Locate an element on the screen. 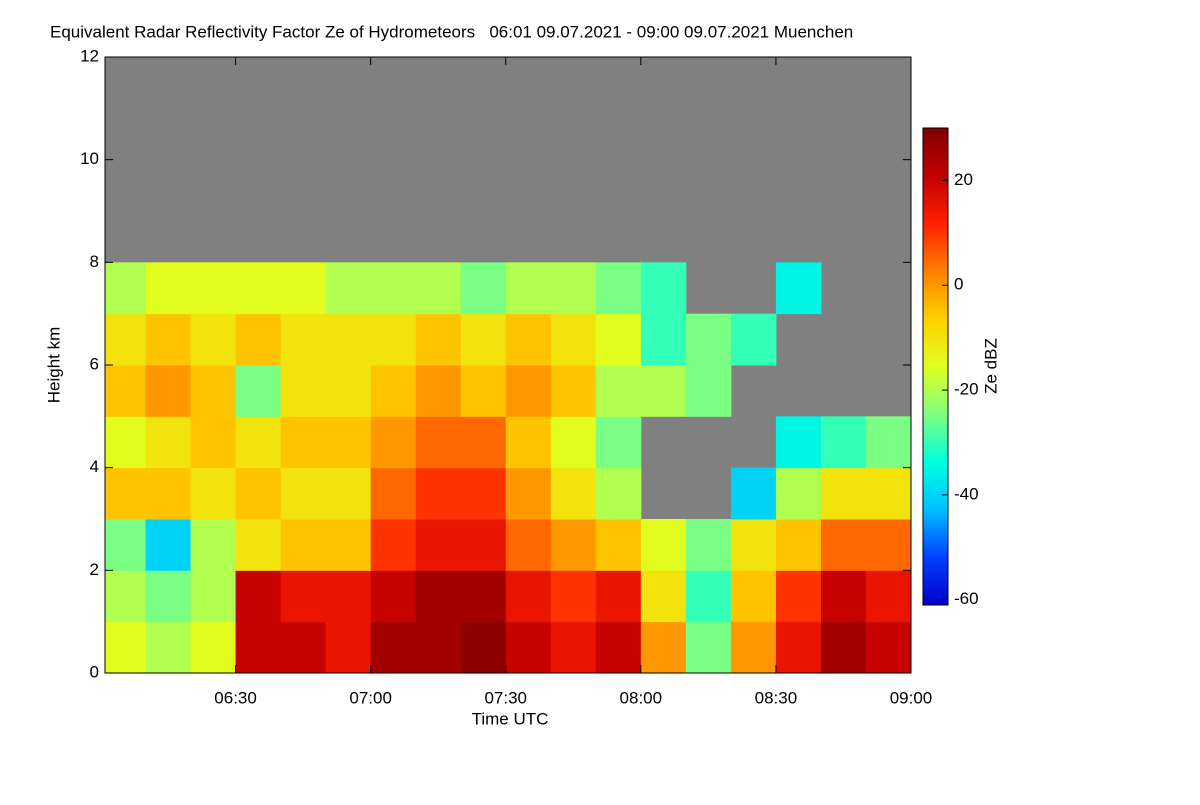 The image size is (1200, 805). y-tick-label: 12 is located at coordinates (89, 55).